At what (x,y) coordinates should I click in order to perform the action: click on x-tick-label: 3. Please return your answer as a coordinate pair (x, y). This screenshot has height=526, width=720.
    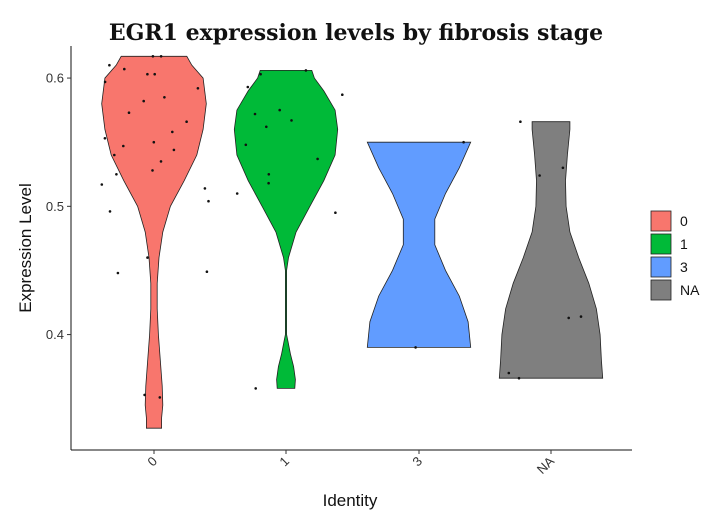
    Looking at the image, I should click on (417, 462).